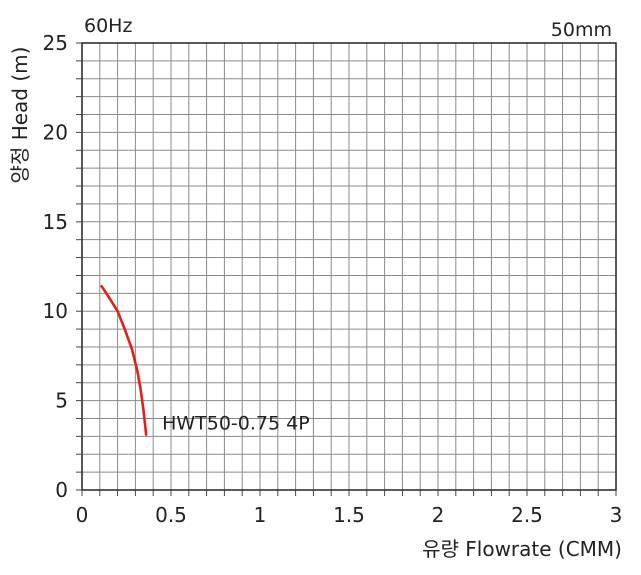  What do you see at coordinates (527, 515) in the screenshot?
I see `x-tick-label: 2.5` at bounding box center [527, 515].